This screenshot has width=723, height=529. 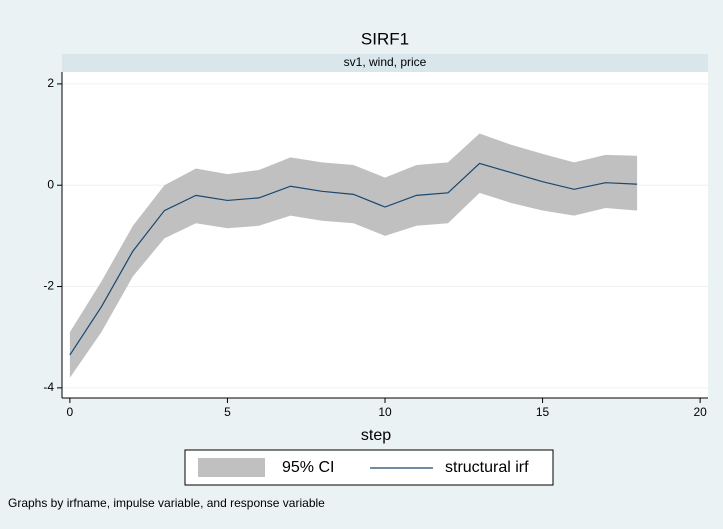 What do you see at coordinates (50, 83) in the screenshot?
I see `y-tick-label: 2` at bounding box center [50, 83].